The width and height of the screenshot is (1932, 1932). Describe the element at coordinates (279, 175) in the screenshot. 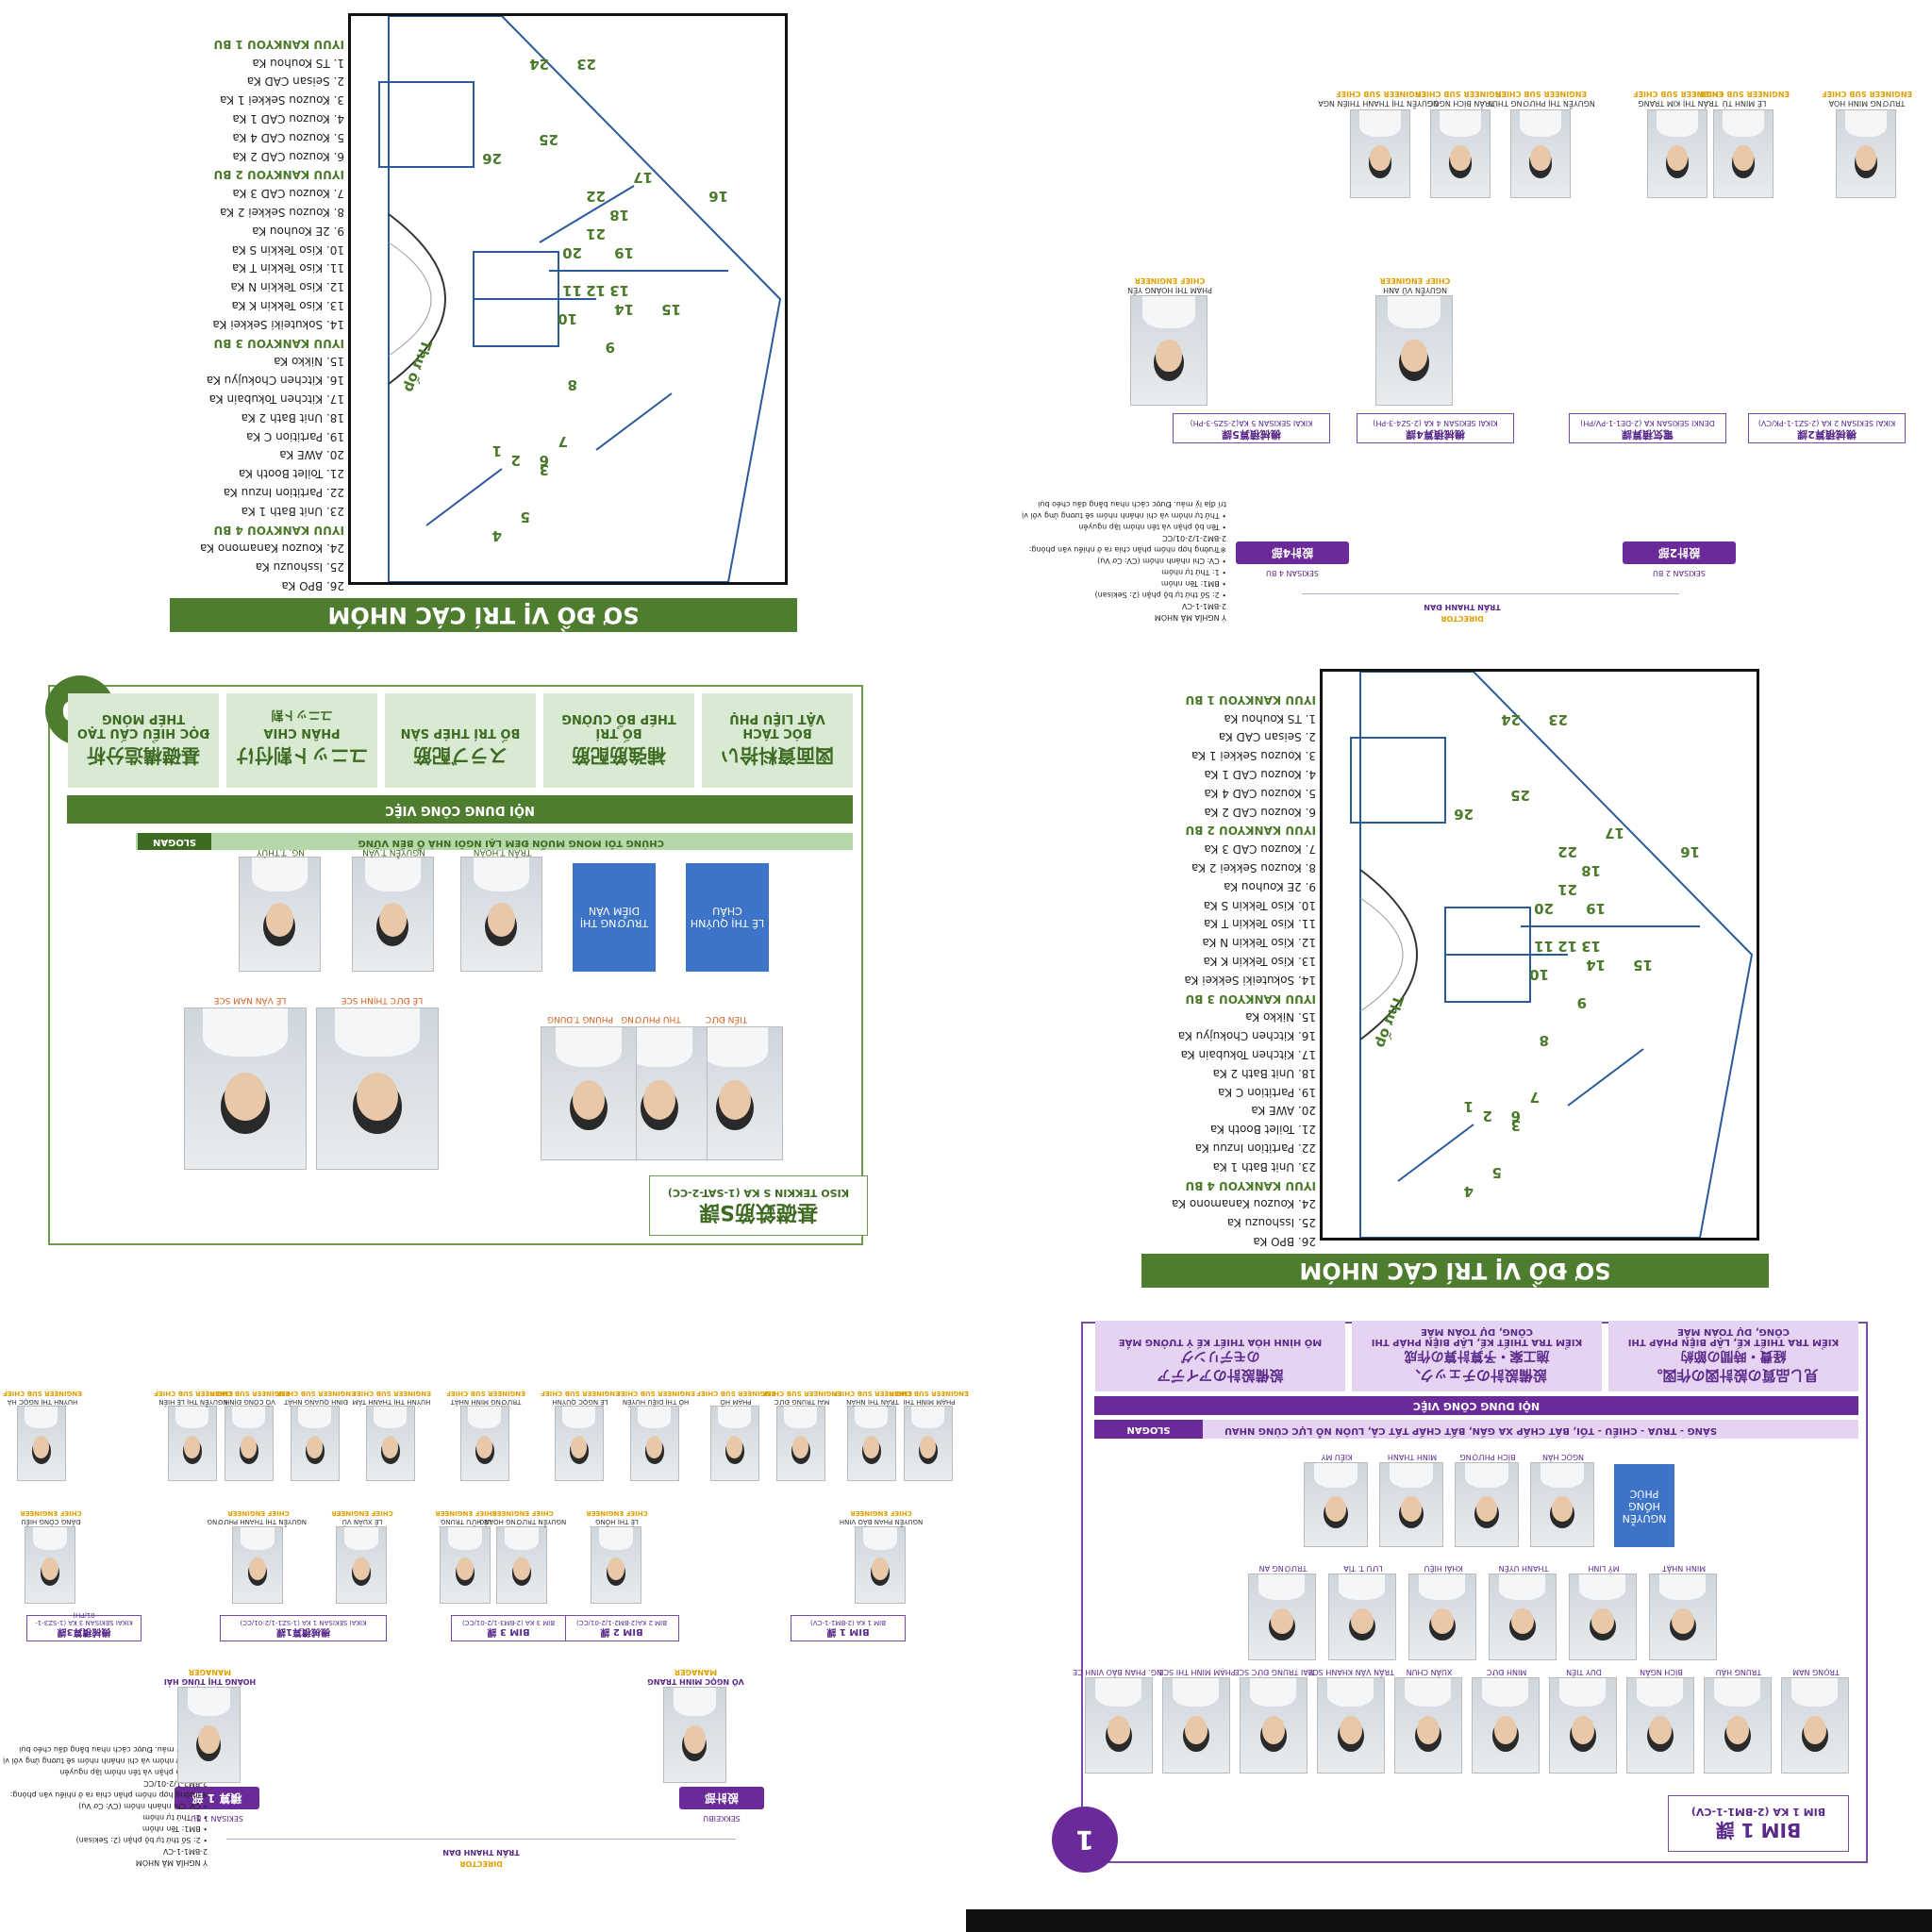

I see `group-list-item: IYUU KANKYOU 2 BU` at that location.